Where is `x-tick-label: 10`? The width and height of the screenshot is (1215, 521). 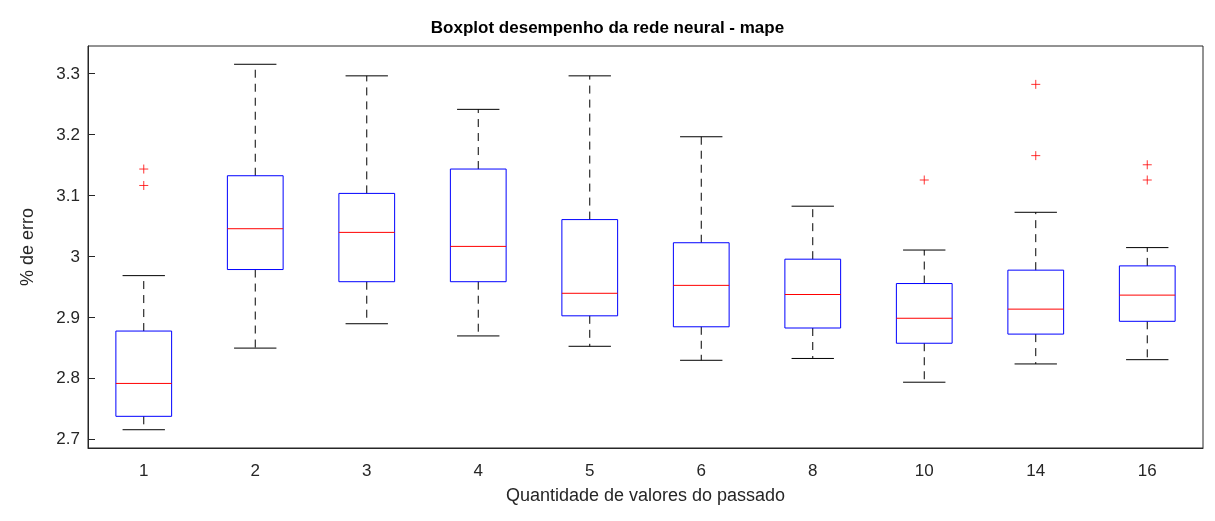 x-tick-label: 10 is located at coordinates (924, 470).